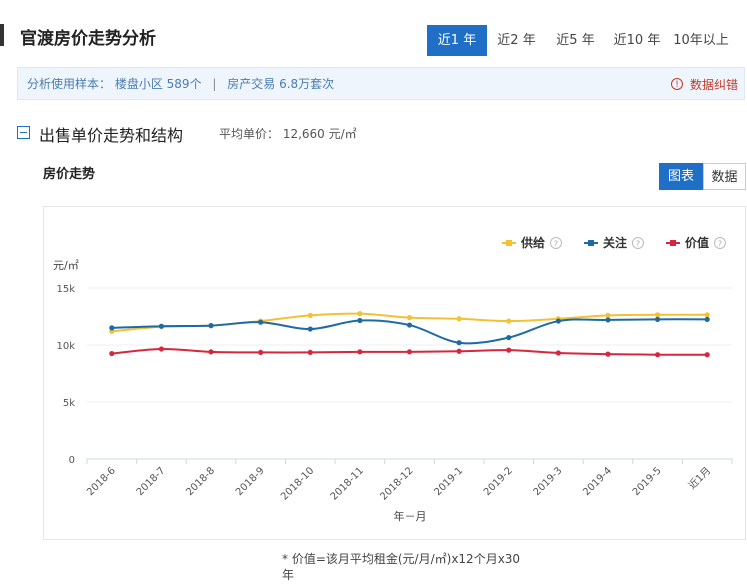 The width and height of the screenshot is (747, 586). Describe the element at coordinates (724, 176) in the screenshot. I see `data-view-button: 数据` at that location.